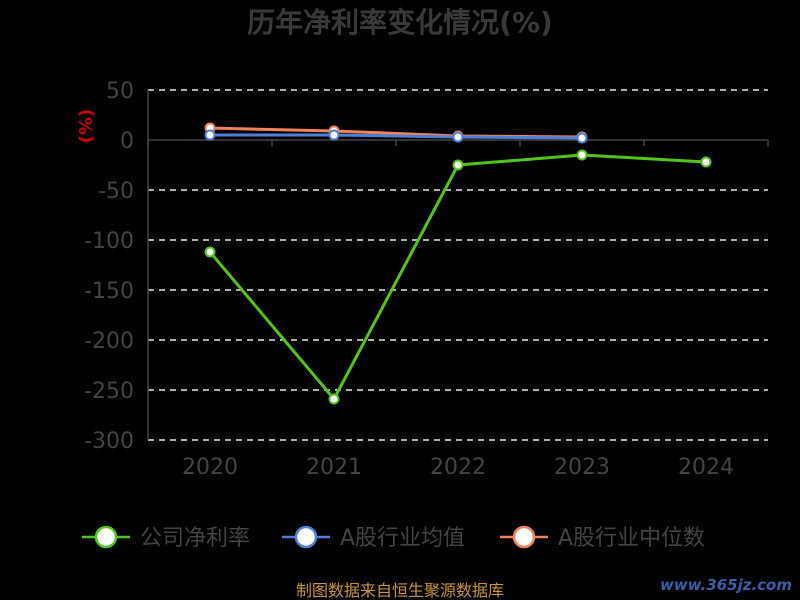  Describe the element at coordinates (120, 91) in the screenshot. I see `y-tick-label: 50` at that location.